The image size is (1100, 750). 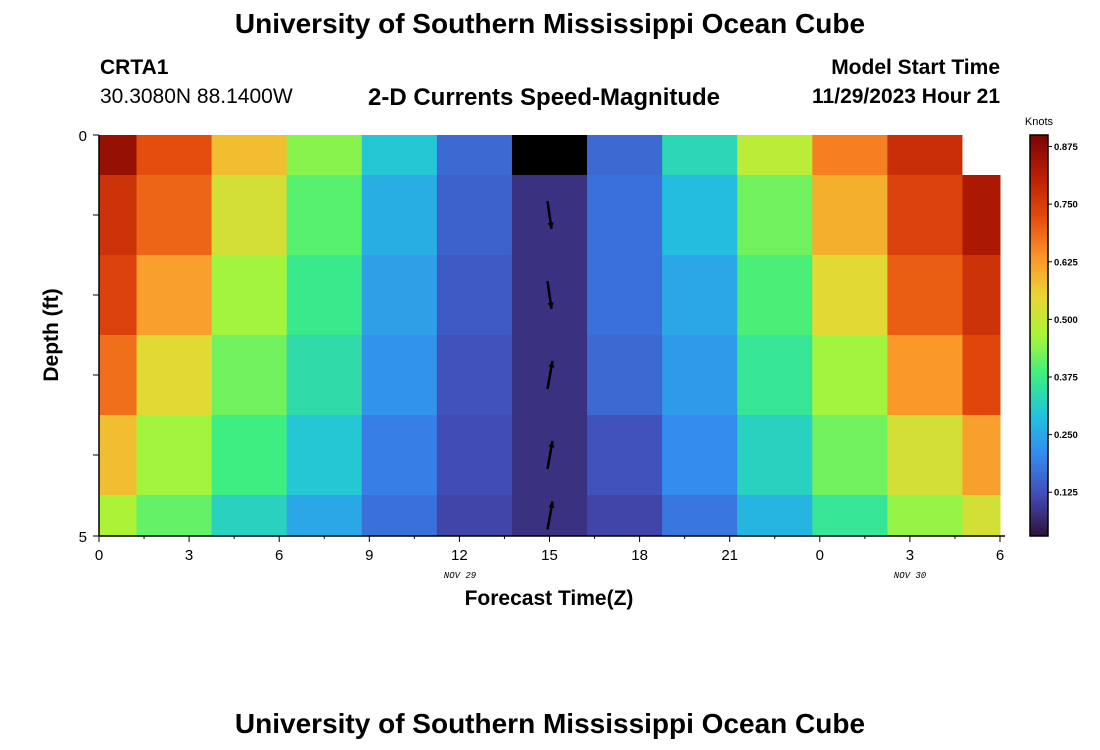 I want to click on station-name: CRTA1, so click(x=134, y=67).